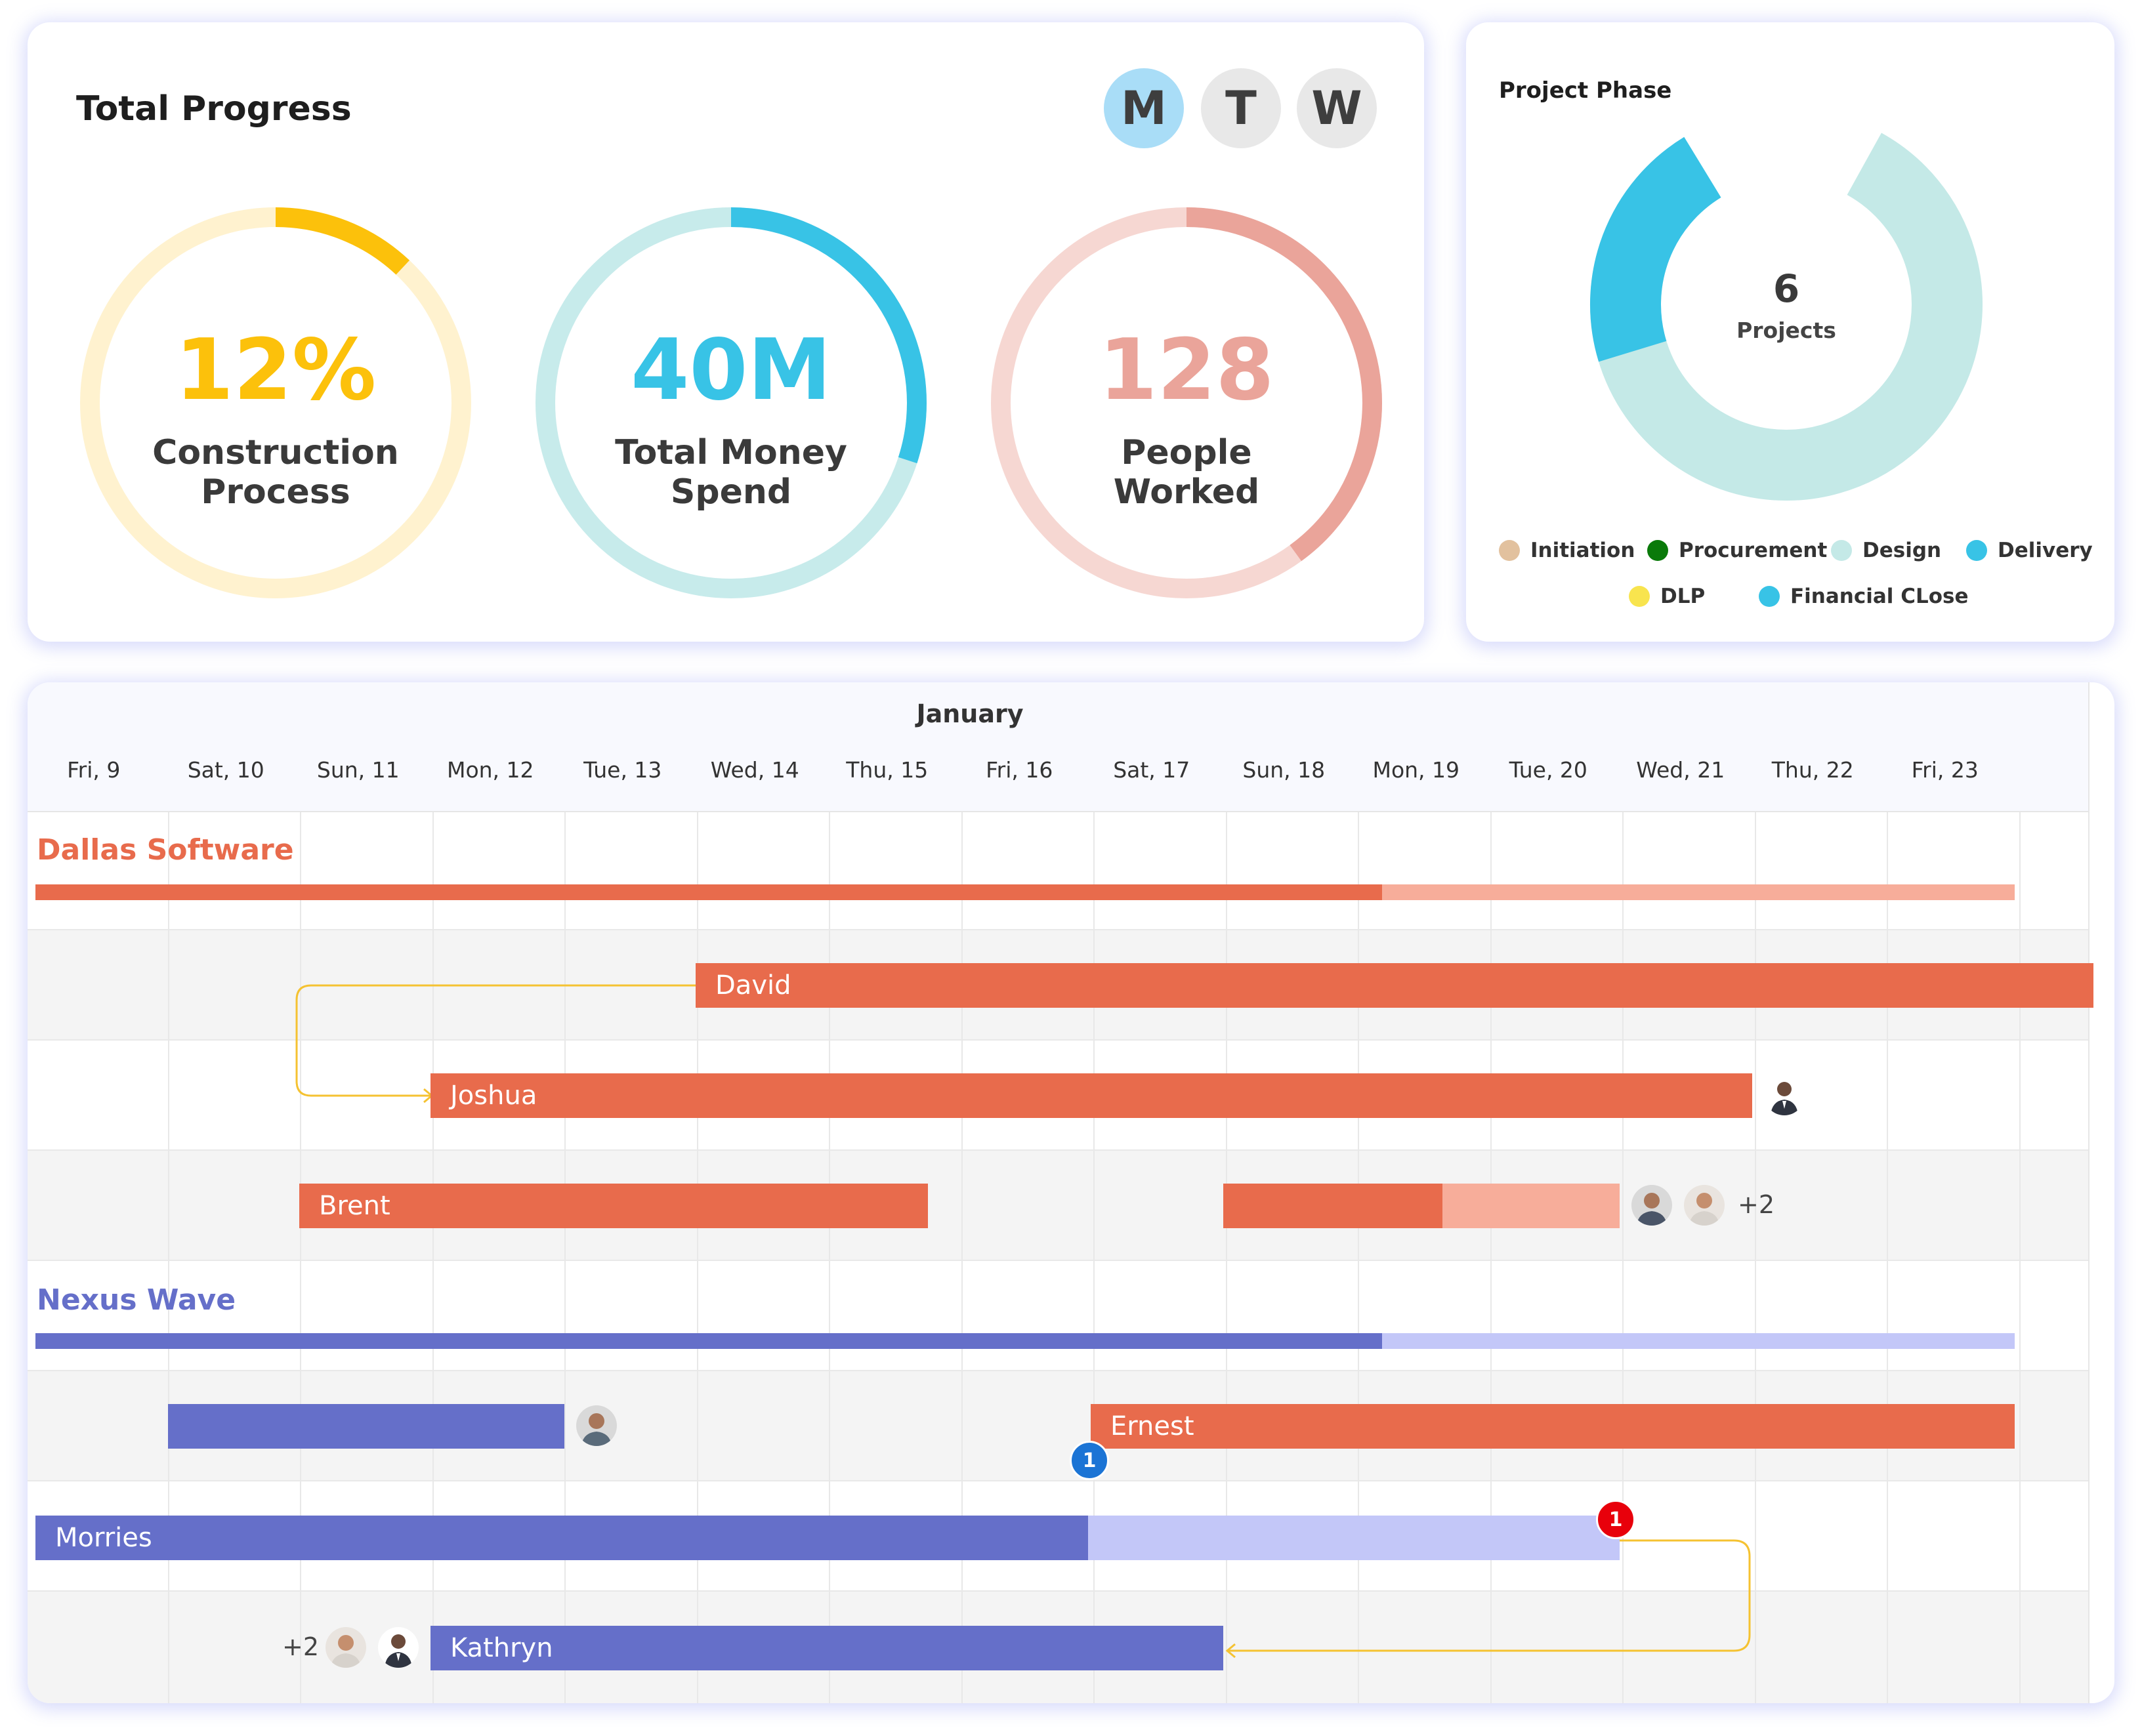  I want to click on dallas-progress-done, so click(708, 892).